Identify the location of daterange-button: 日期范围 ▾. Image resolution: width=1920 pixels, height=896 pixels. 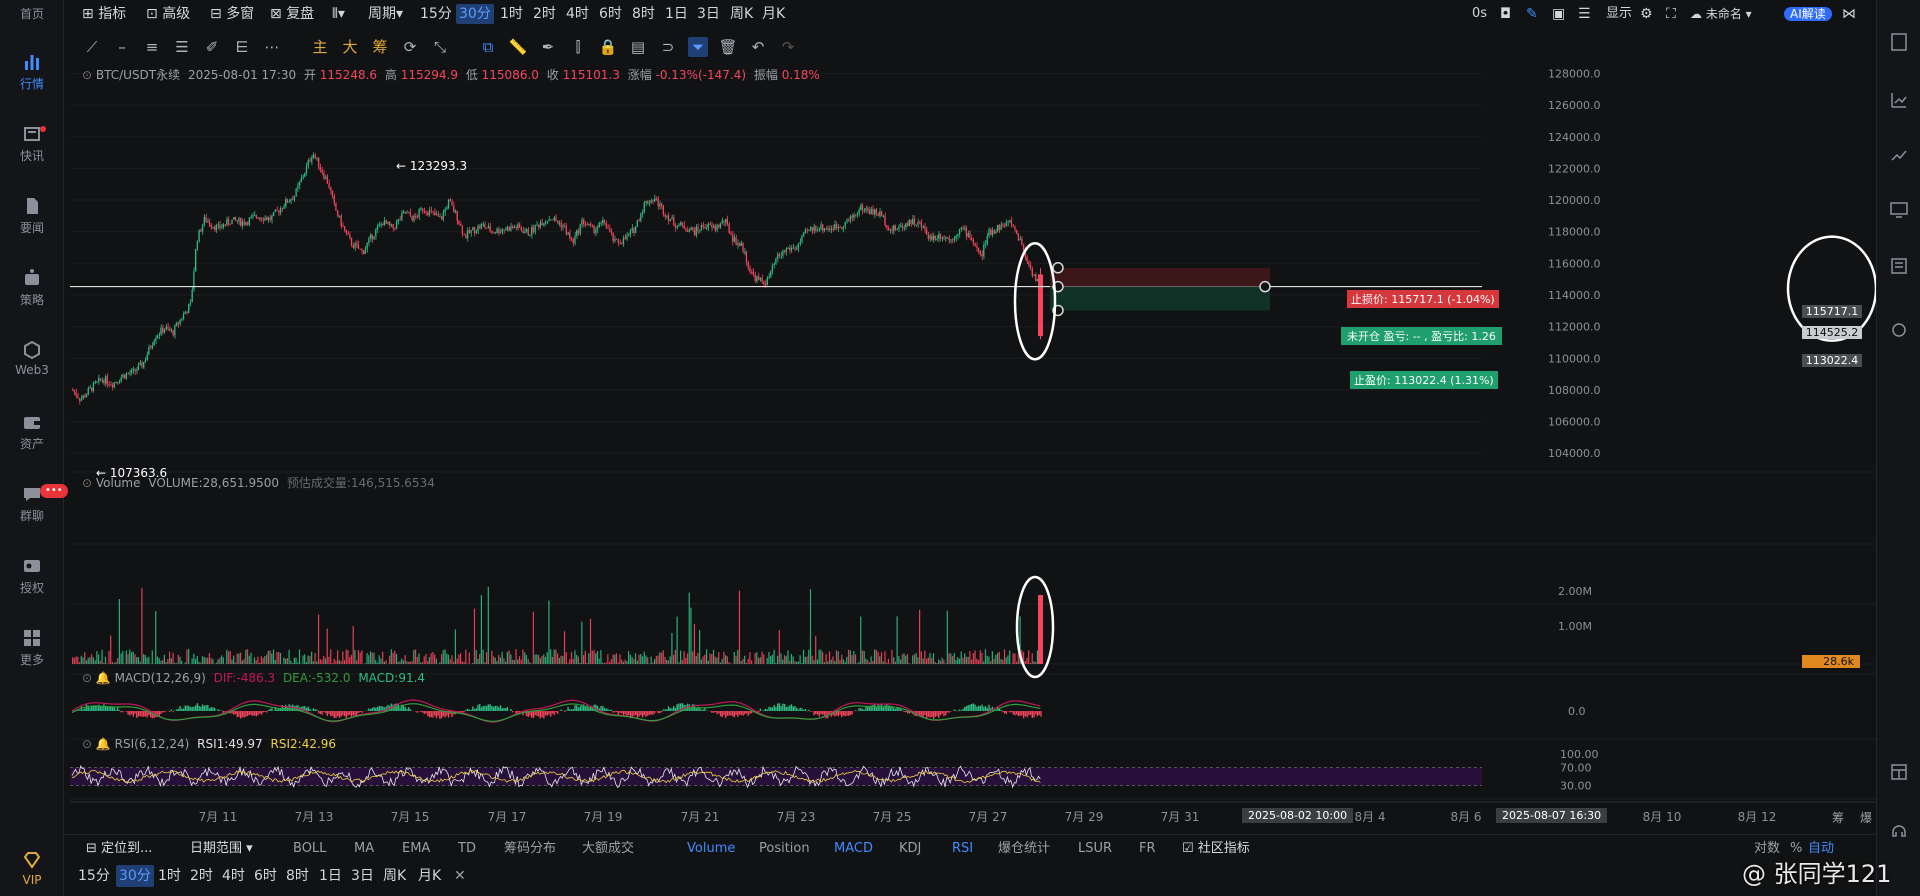
(221, 849).